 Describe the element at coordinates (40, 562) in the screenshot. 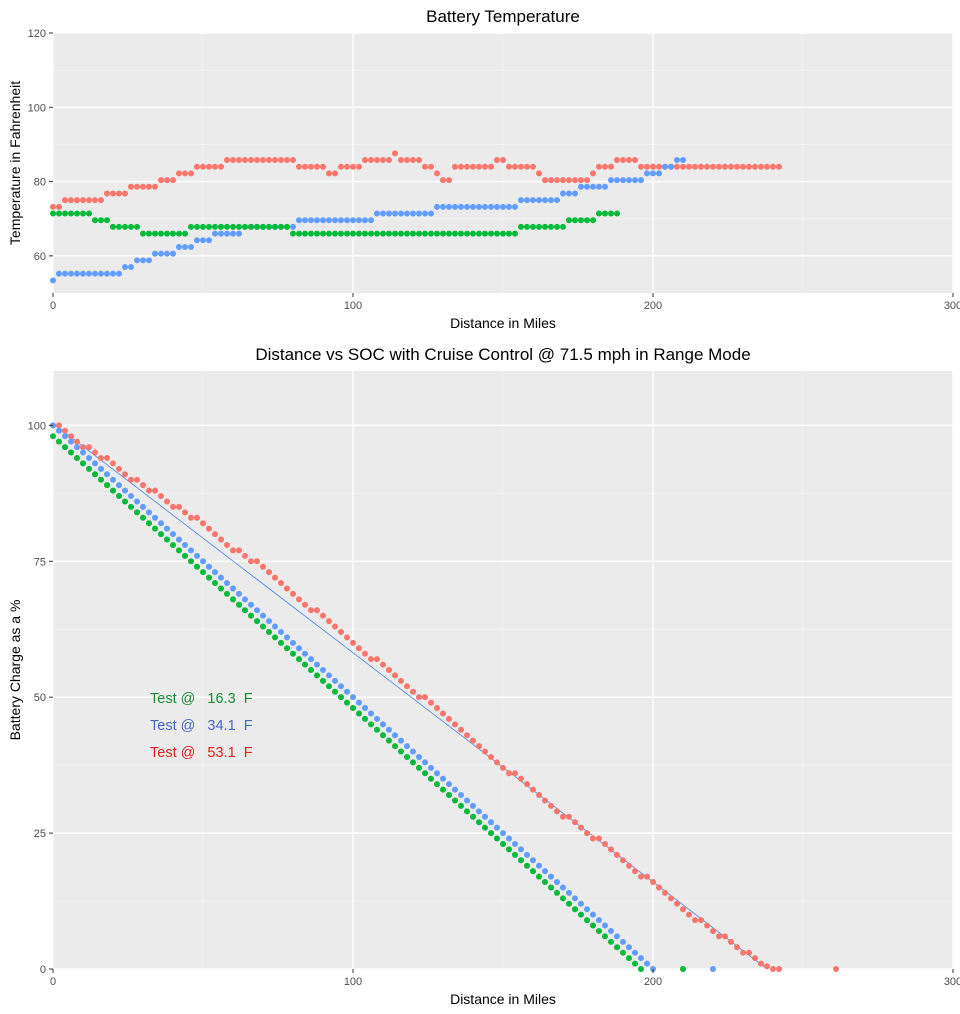

I see `y-tick-label: 75` at that location.